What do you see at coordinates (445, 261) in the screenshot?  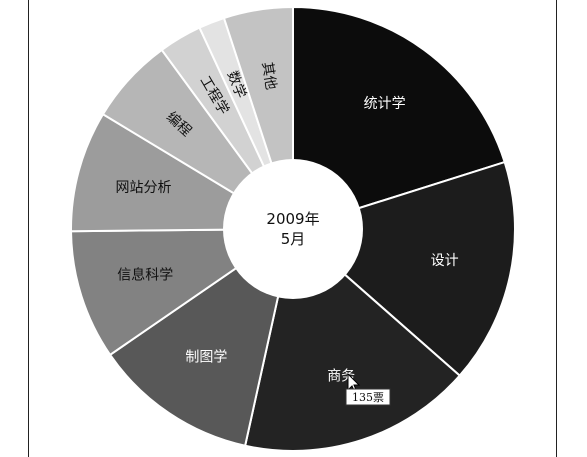 I see `slice-label-2: 设计` at bounding box center [445, 261].